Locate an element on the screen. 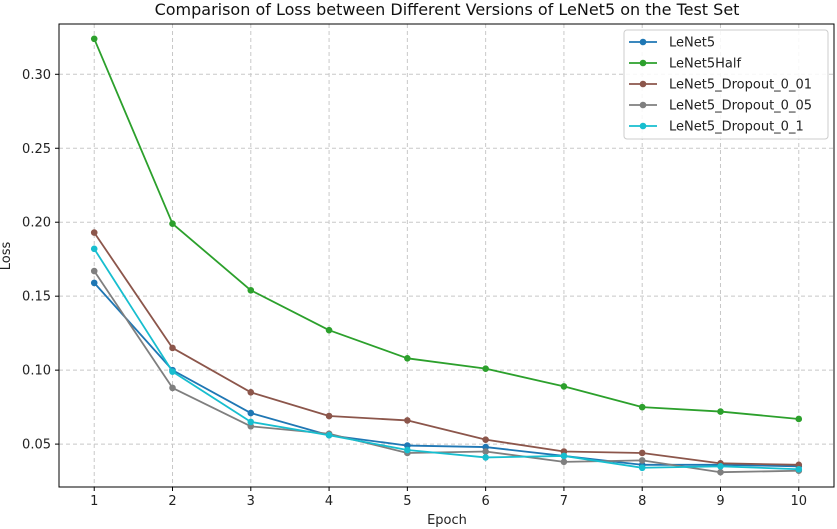 Image resolution: width=837 pixels, height=529 pixels. x-tick-label: 6 is located at coordinates (486, 501).